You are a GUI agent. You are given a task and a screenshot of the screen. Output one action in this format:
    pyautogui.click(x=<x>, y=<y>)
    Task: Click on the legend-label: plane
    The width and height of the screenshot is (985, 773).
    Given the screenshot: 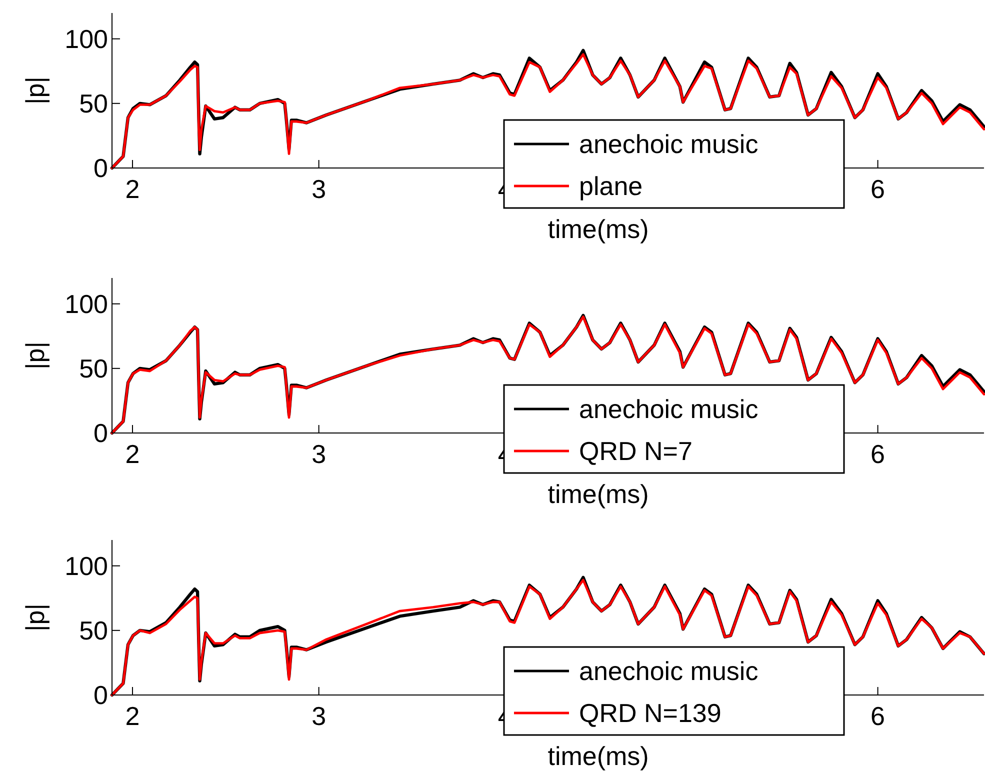 What is the action you would take?
    pyautogui.click(x=611, y=186)
    